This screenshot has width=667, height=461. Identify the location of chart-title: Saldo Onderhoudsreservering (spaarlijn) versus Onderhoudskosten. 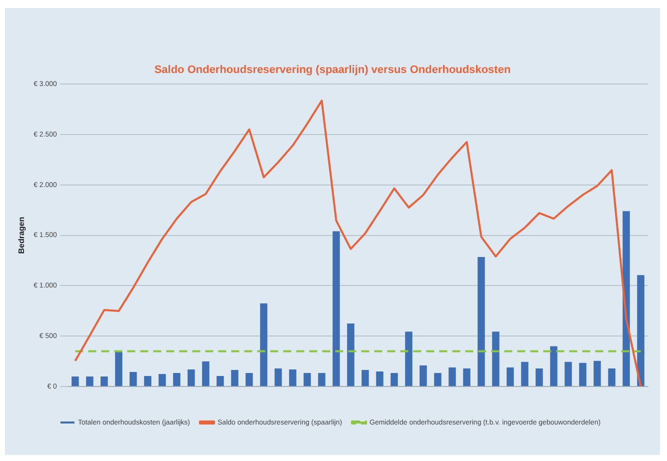
(332, 70).